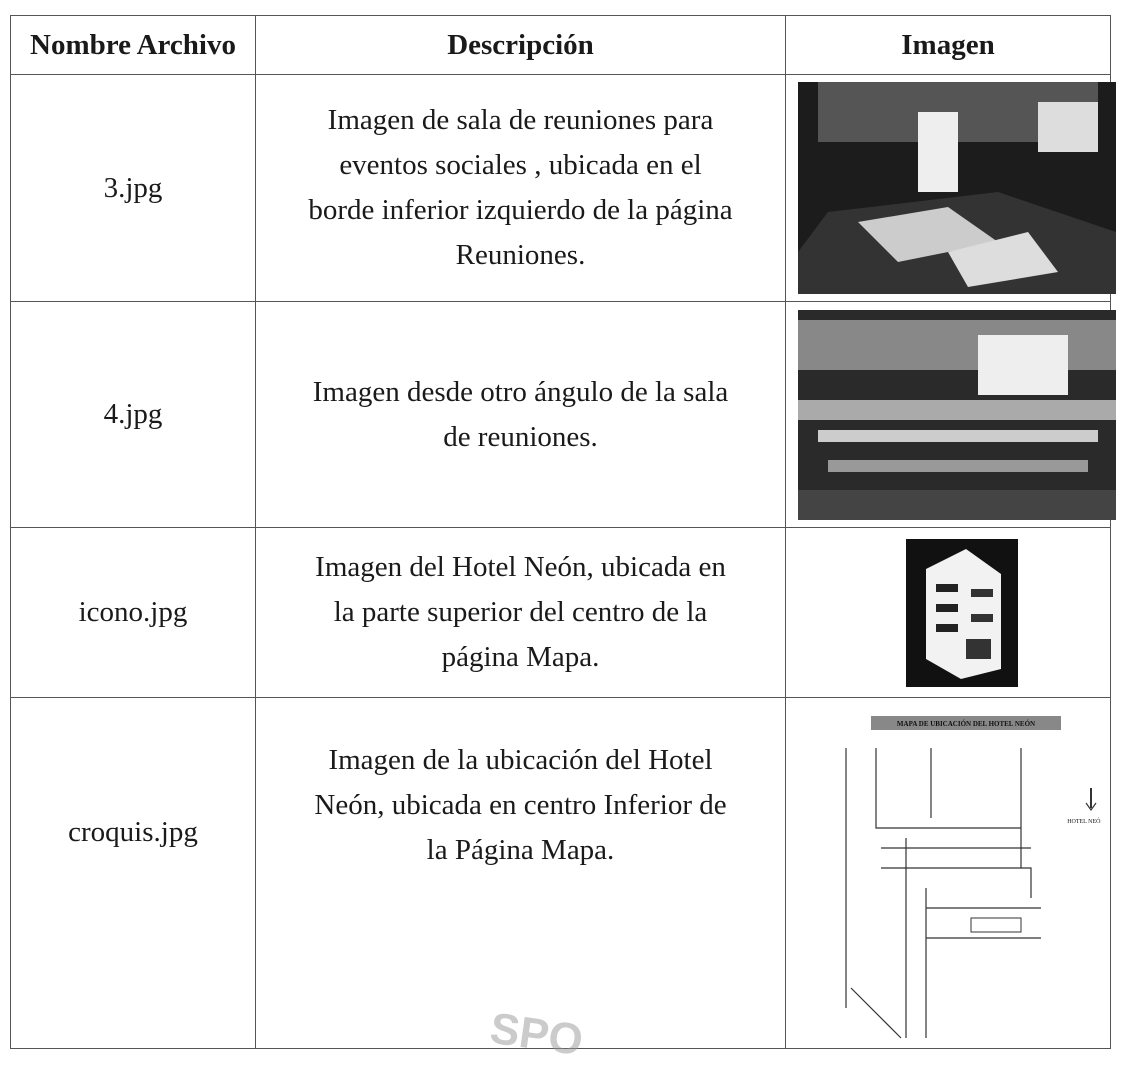 The height and width of the screenshot is (1066, 1124). What do you see at coordinates (520, 805) in the screenshot?
I see `description-line: Neón, ubicada en centro Inferior de` at bounding box center [520, 805].